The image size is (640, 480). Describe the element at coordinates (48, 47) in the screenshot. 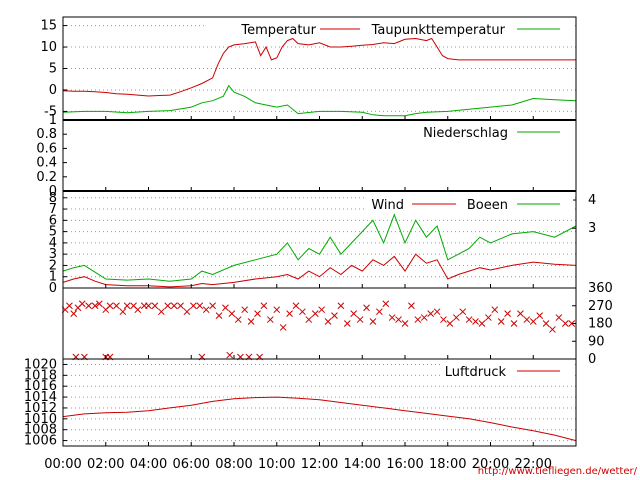

I see `y-tick-label: 10` at that location.